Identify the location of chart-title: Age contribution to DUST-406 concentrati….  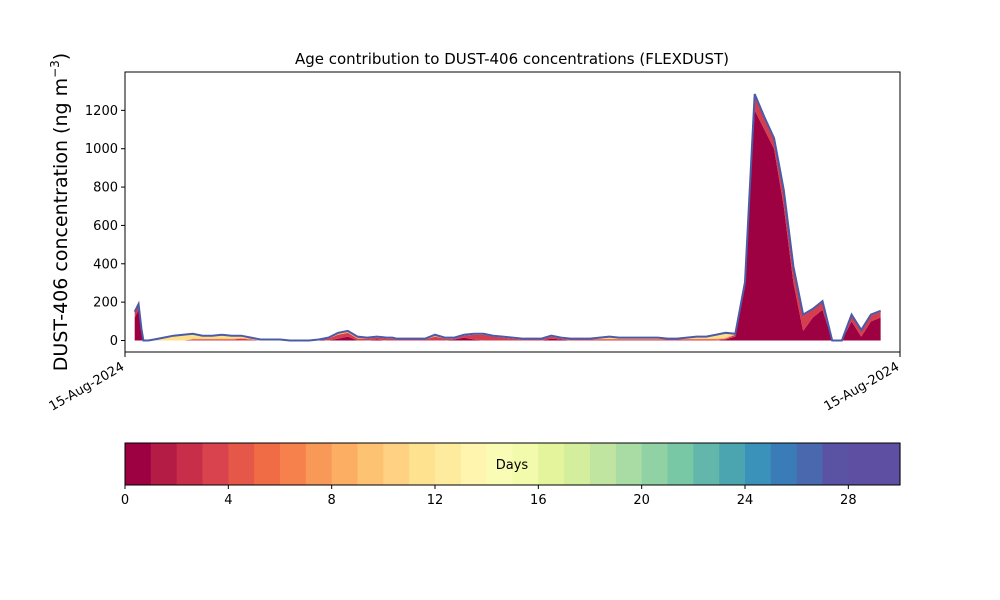
(512, 59).